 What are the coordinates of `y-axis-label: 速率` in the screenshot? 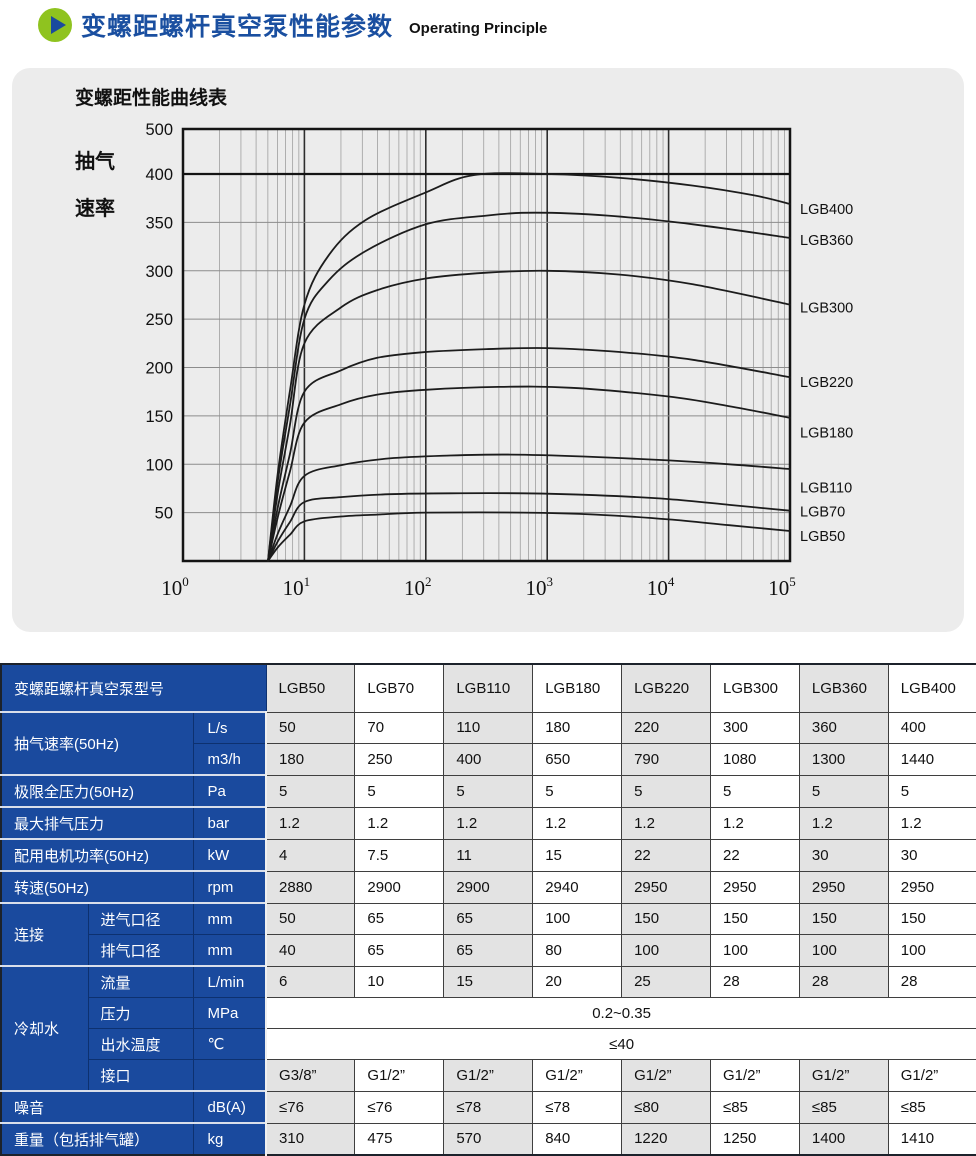 It's located at (95, 208).